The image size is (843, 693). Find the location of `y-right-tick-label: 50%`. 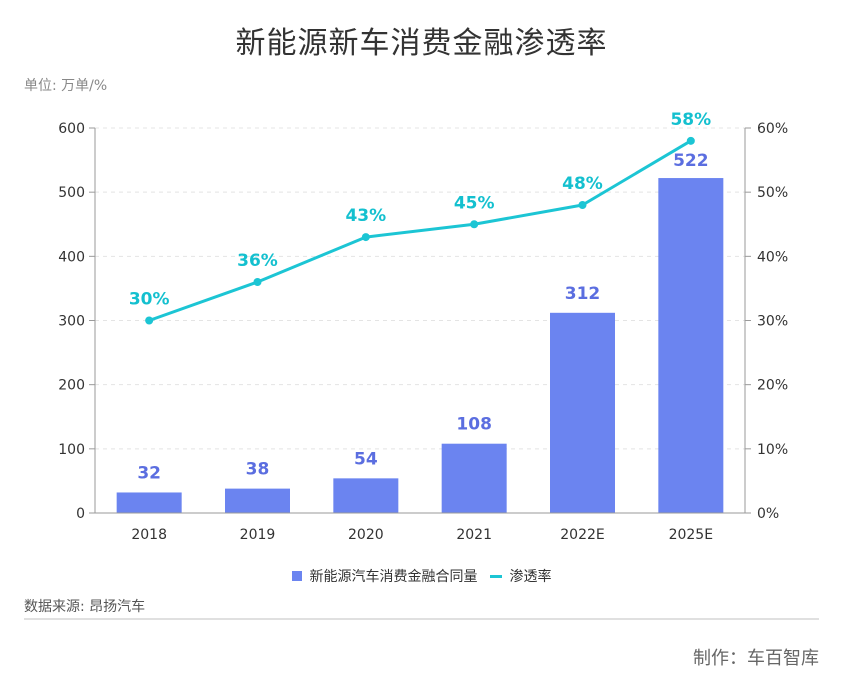

y-right-tick-label: 50% is located at coordinates (772, 193).